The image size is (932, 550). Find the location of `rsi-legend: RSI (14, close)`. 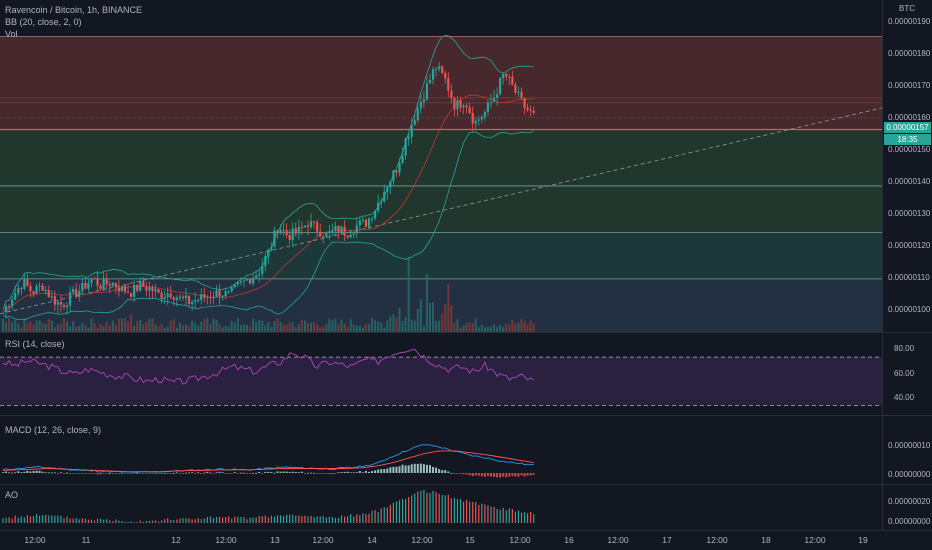

rsi-legend: RSI (14, close) is located at coordinates (35, 344).